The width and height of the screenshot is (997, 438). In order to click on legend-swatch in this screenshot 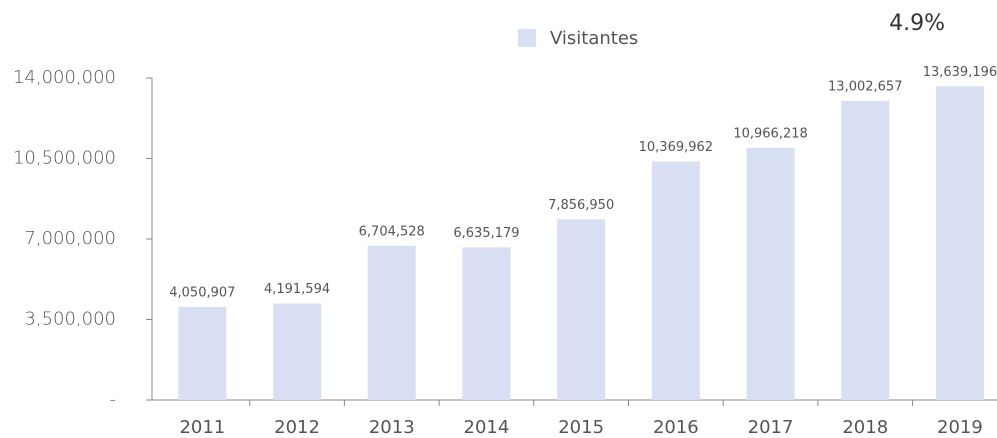, I will do `click(527, 38)`.